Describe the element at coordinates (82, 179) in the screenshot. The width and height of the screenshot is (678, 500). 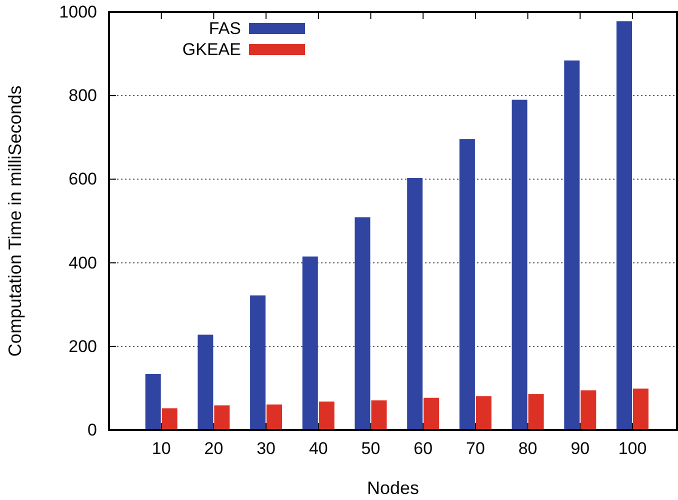
I see `y-tick-label: 600` at that location.